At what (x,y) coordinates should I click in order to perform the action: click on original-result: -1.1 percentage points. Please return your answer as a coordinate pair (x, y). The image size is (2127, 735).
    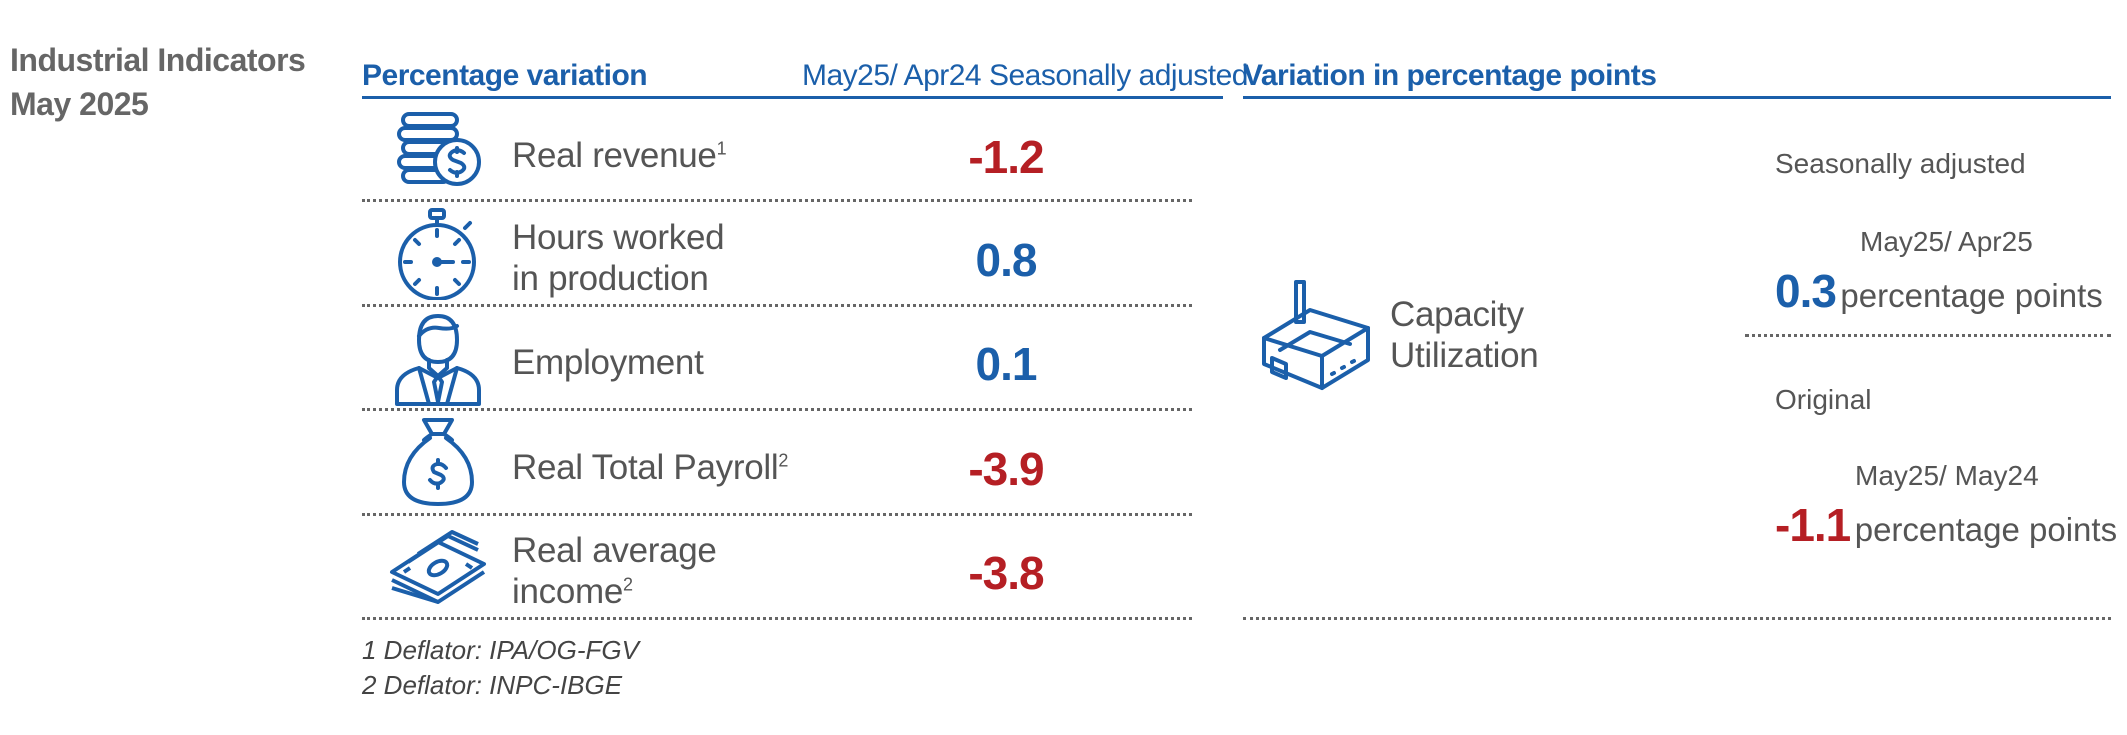
    Looking at the image, I should click on (1946, 525).